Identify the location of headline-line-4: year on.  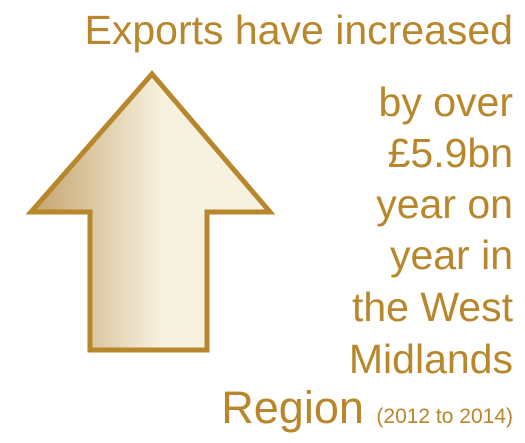
(444, 204).